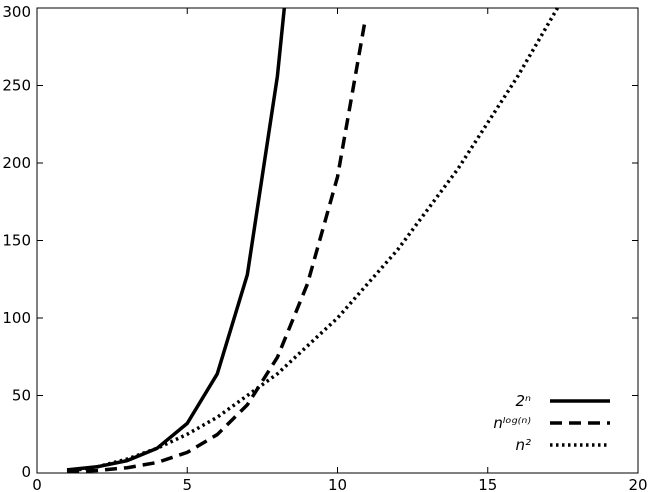 The width and height of the screenshot is (649, 492). Describe the element at coordinates (37, 484) in the screenshot. I see `x-tick-label: 0` at that location.